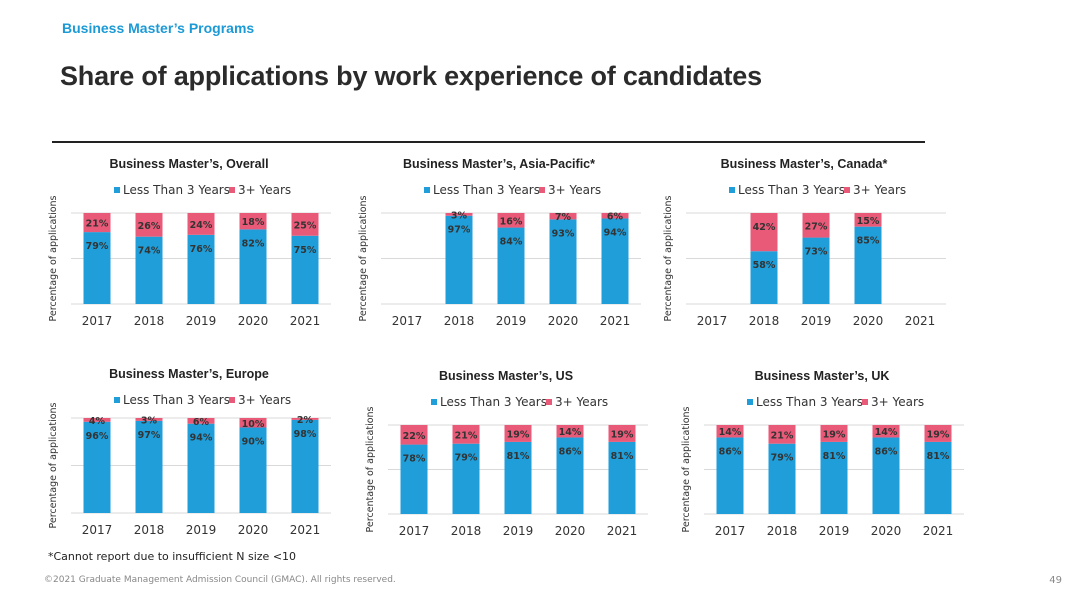 The height and width of the screenshot is (607, 1080). I want to click on data-label: 7%, so click(563, 217).